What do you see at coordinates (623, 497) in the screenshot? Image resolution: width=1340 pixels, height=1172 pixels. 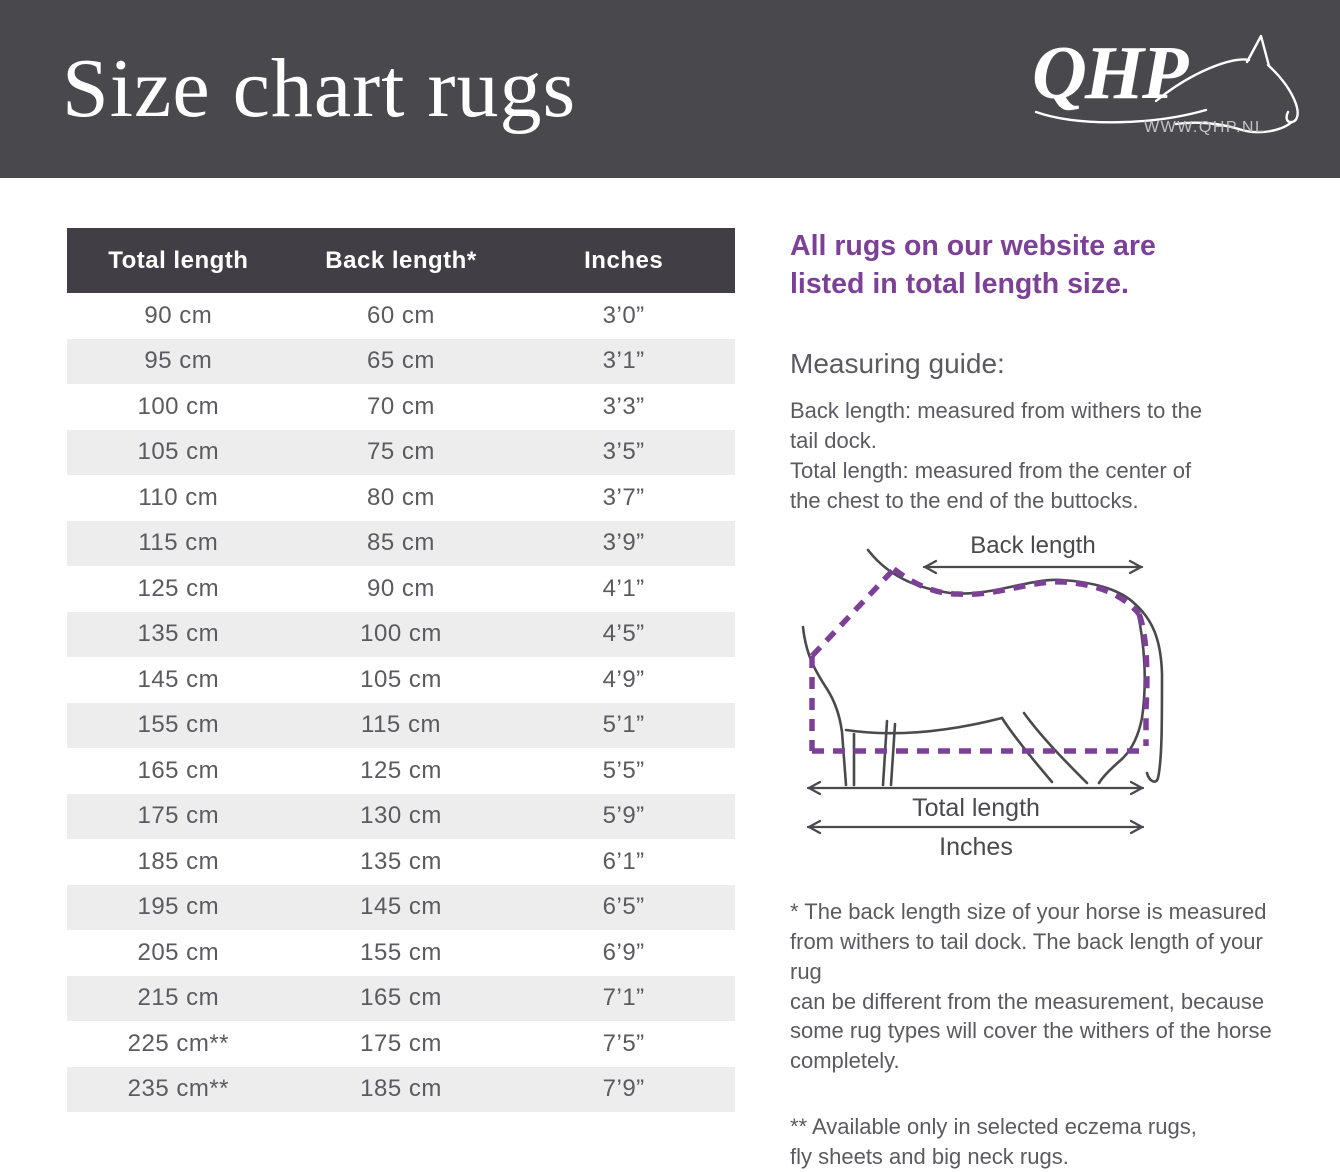 I see `table-cell: 3’7”` at bounding box center [623, 497].